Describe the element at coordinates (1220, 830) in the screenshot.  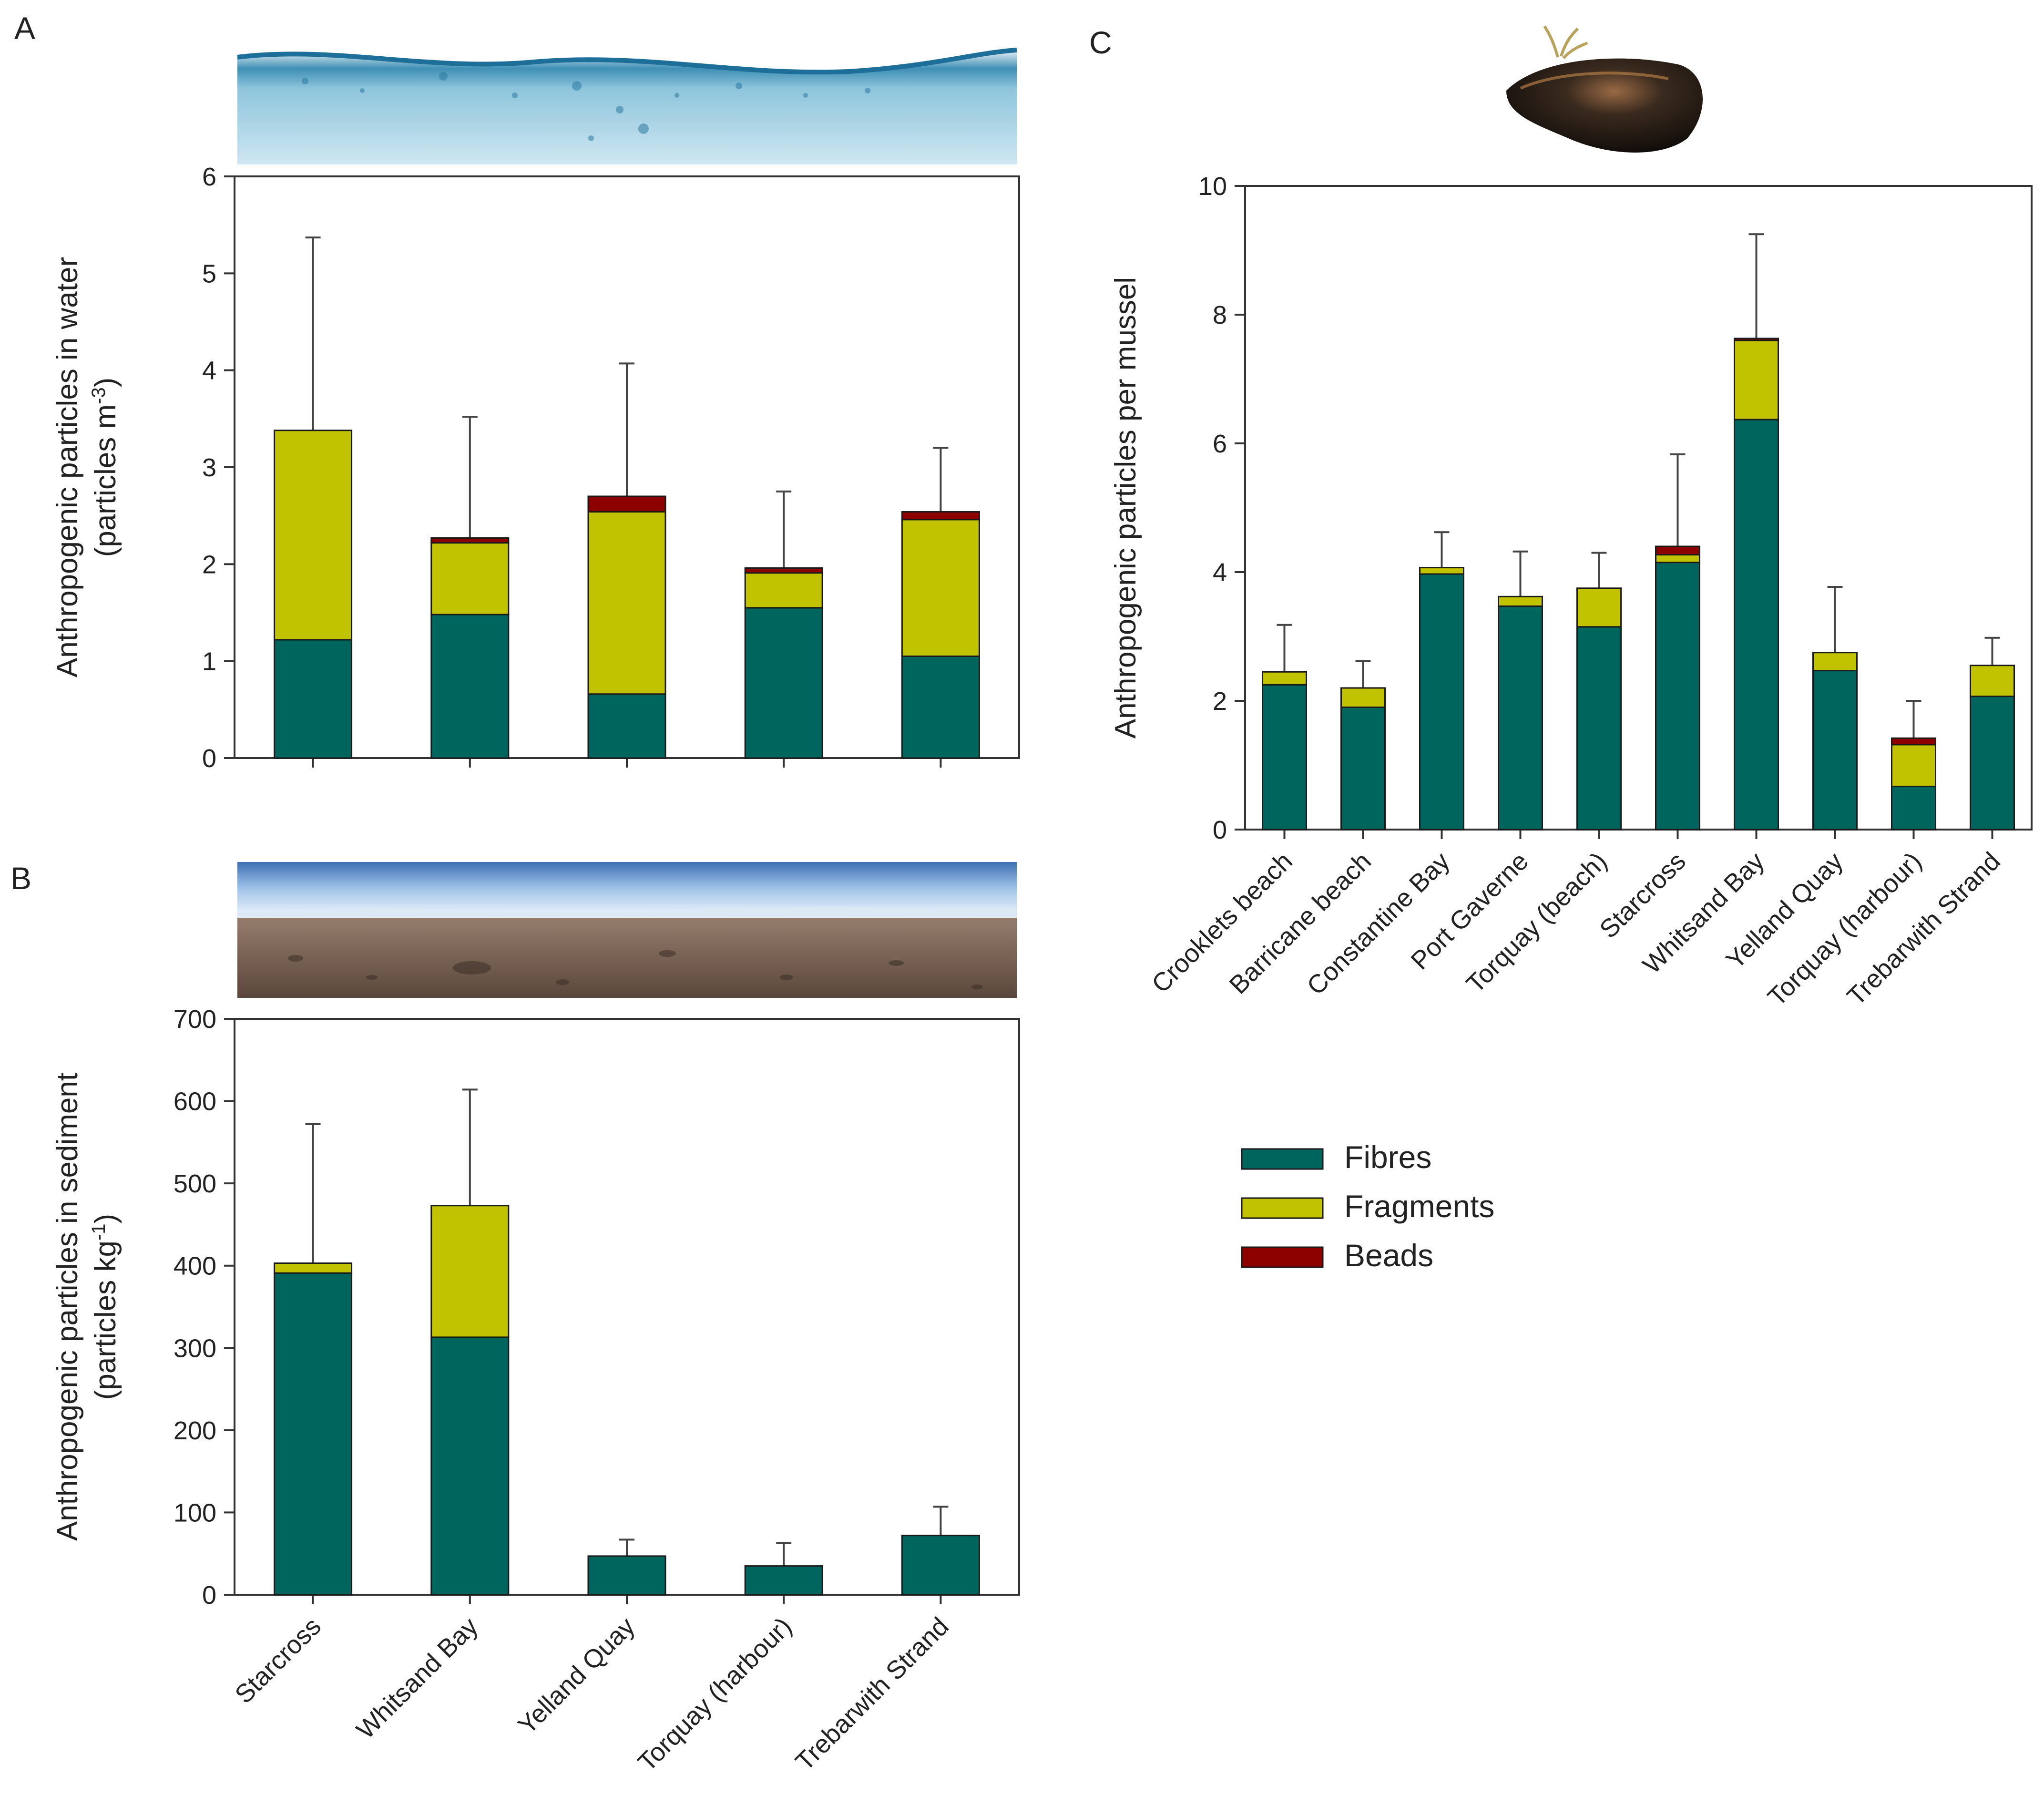
I see `y-tick-label-c: 0` at that location.